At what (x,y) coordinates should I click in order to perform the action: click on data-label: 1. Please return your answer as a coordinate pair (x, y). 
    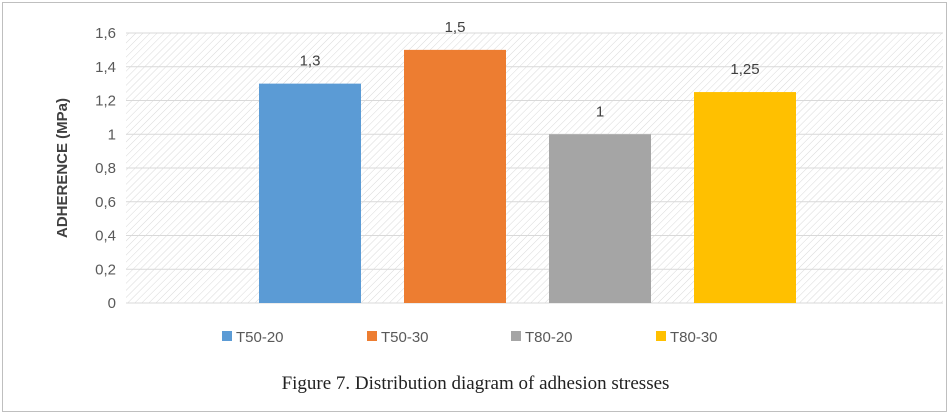
    Looking at the image, I should click on (600, 111).